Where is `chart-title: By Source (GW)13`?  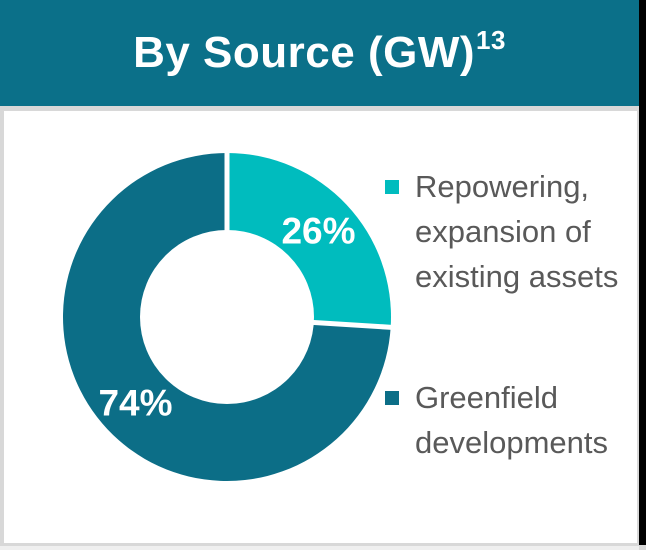 chart-title: By Source (GW)13 is located at coordinates (319, 51).